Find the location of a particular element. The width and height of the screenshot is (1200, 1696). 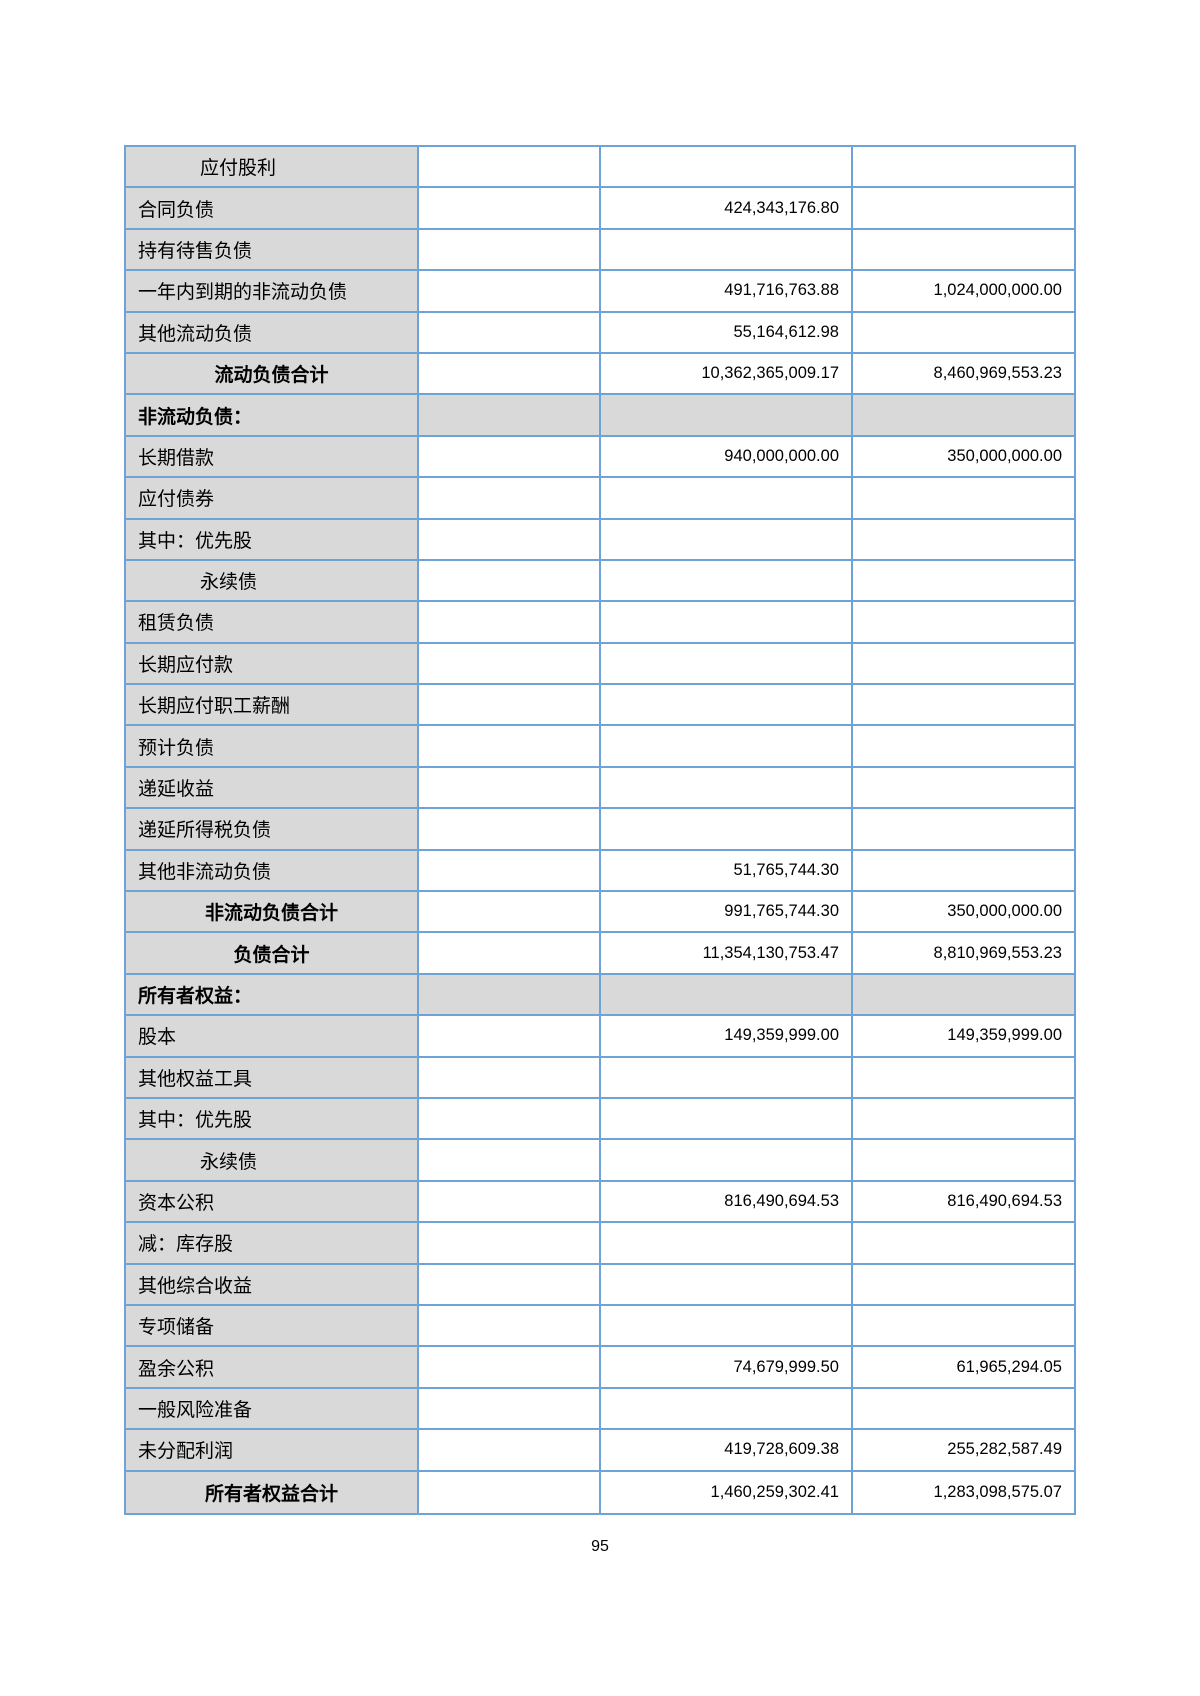

prior-period-value: 61,965,294.05 is located at coordinates (963, 1367).